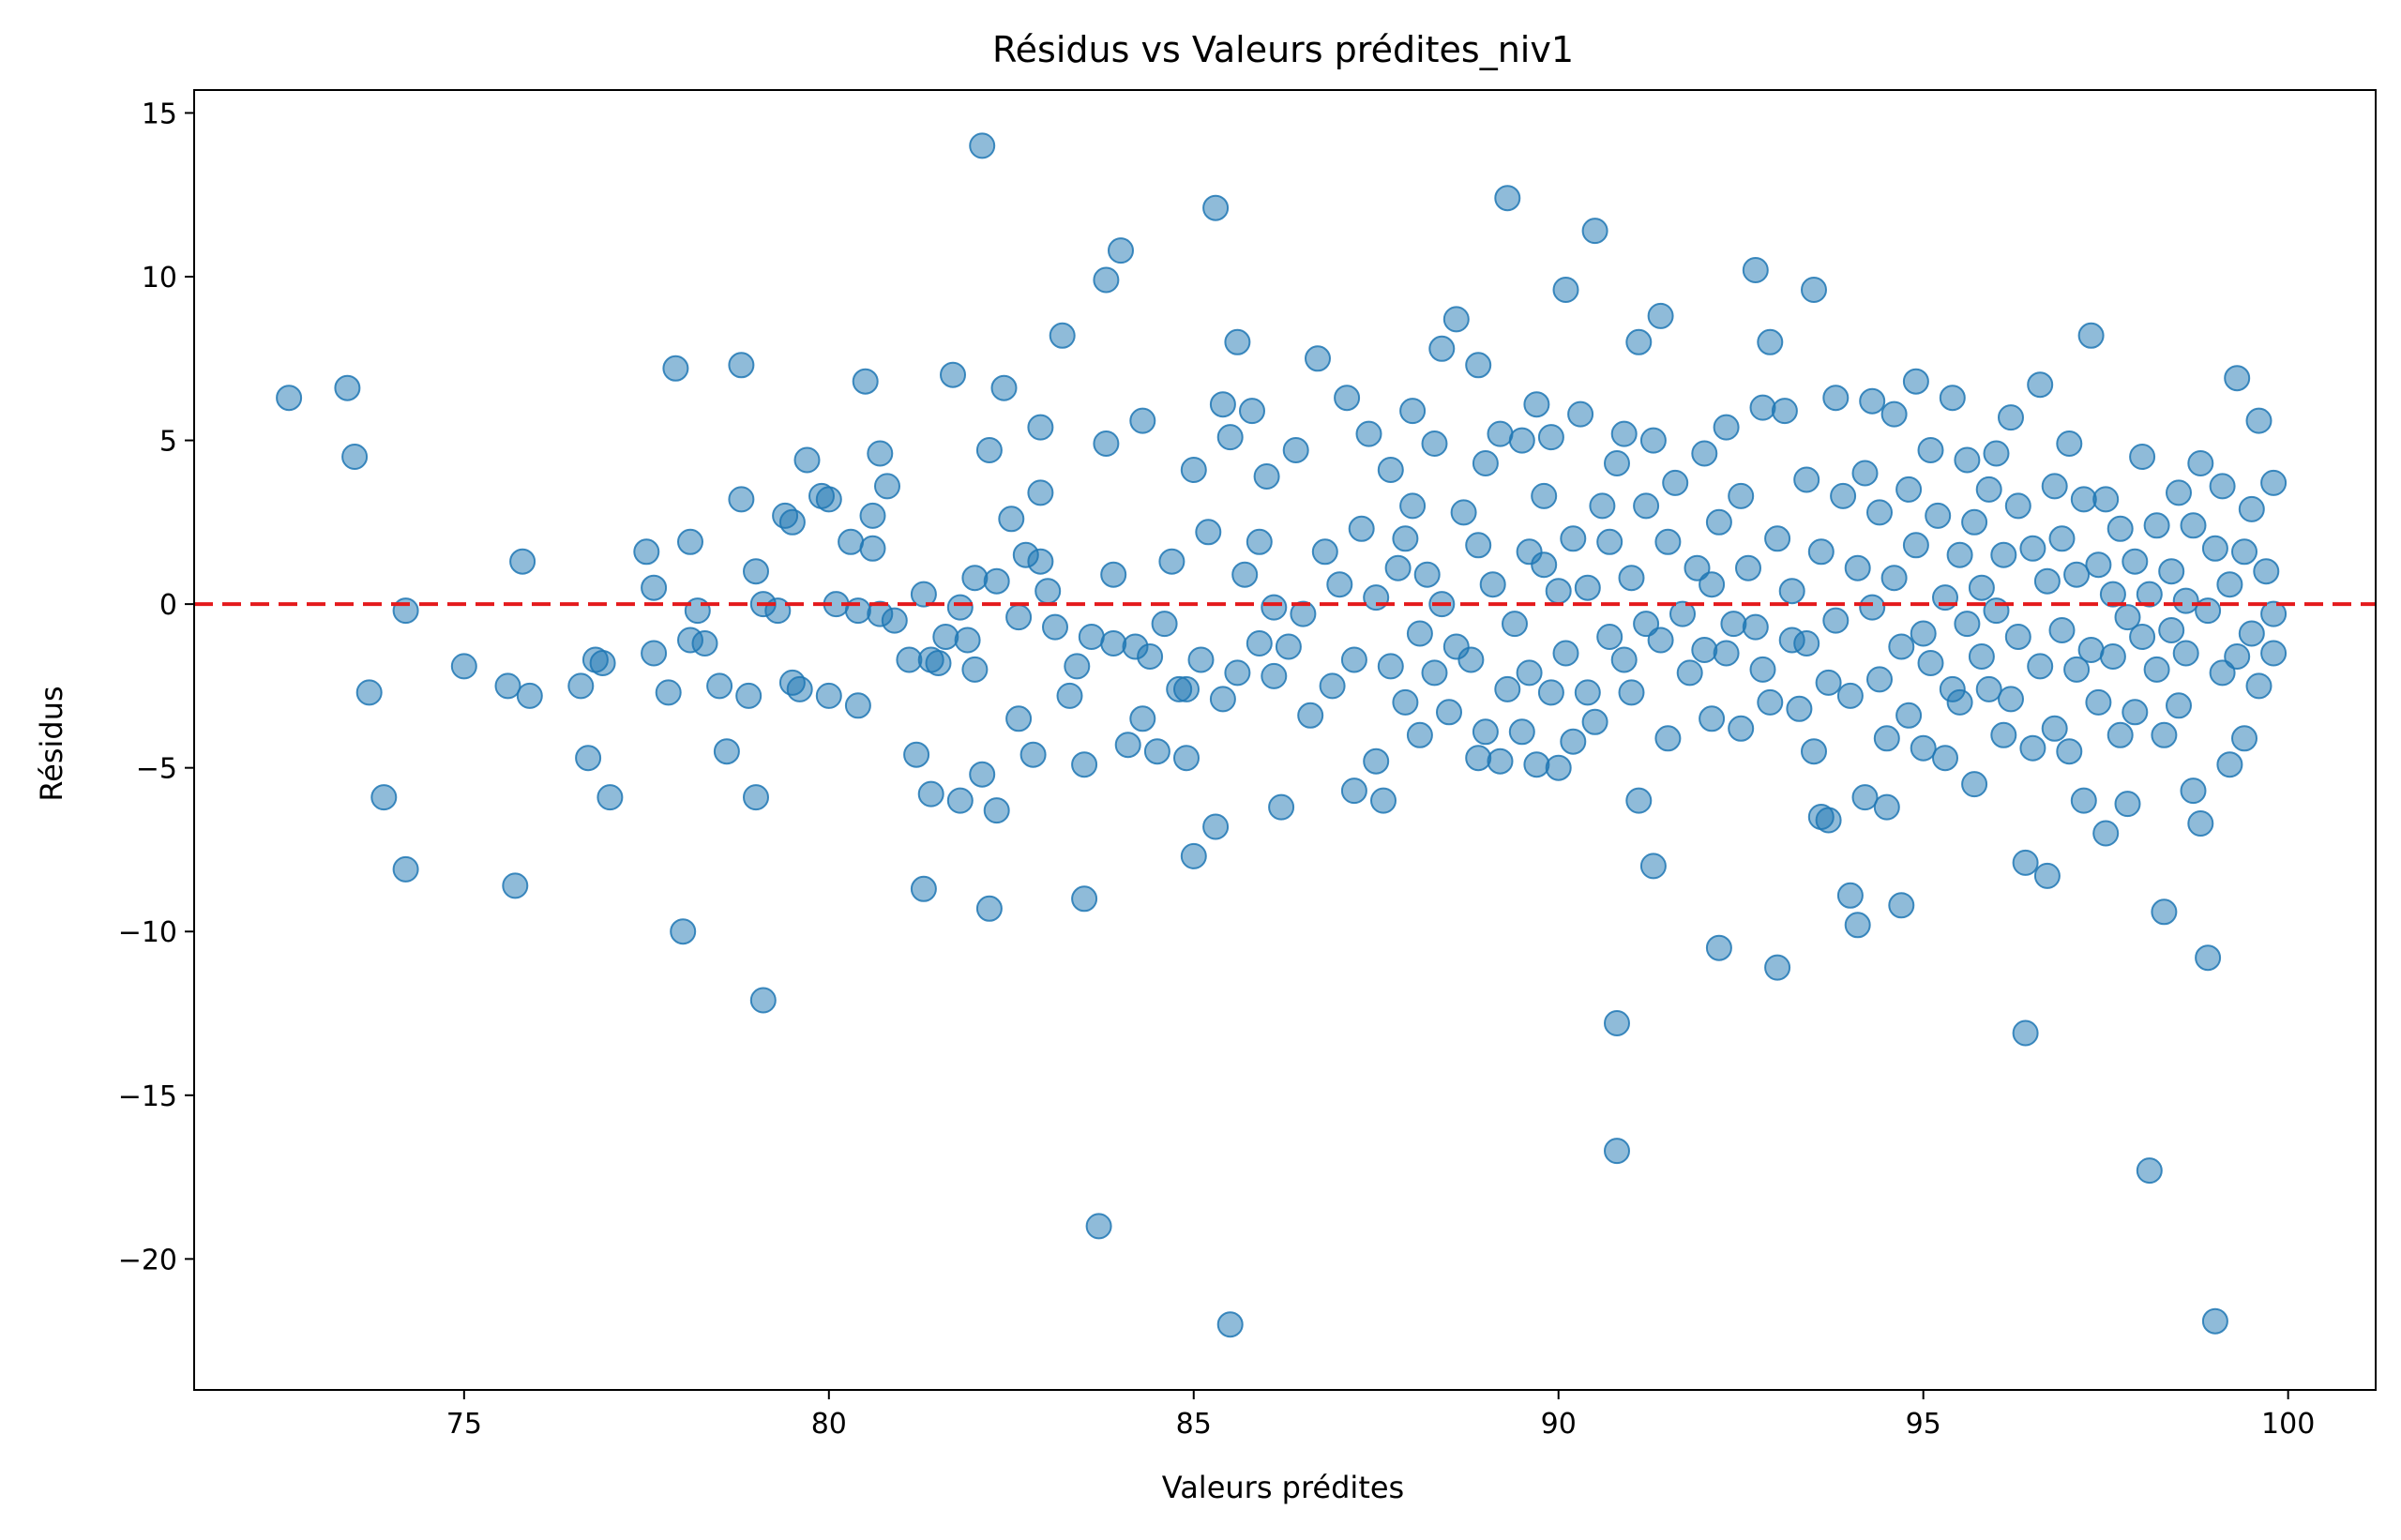  I want to click on y-tick-label: −20, so click(147, 1260).